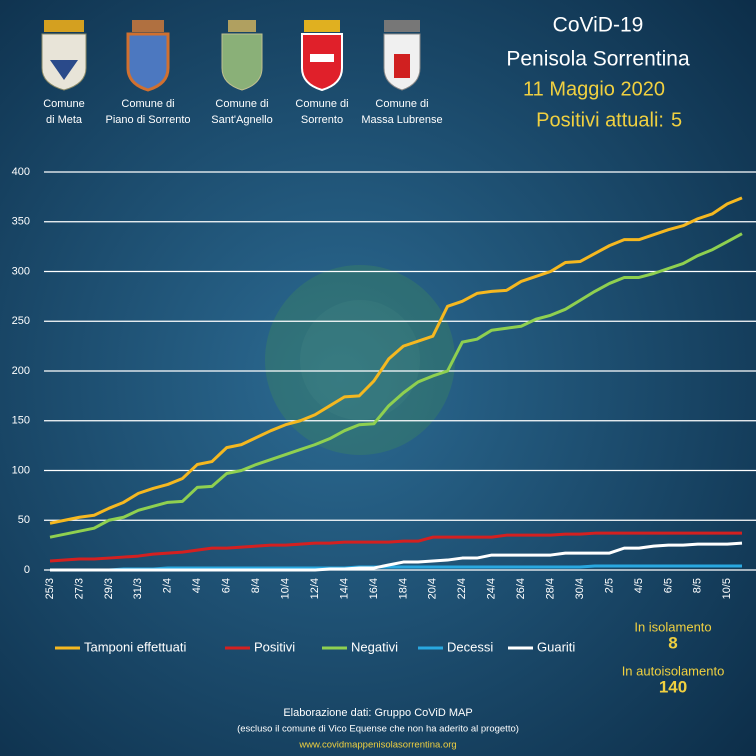  Describe the element at coordinates (470, 646) in the screenshot. I see `legend-label: Decessi` at that location.